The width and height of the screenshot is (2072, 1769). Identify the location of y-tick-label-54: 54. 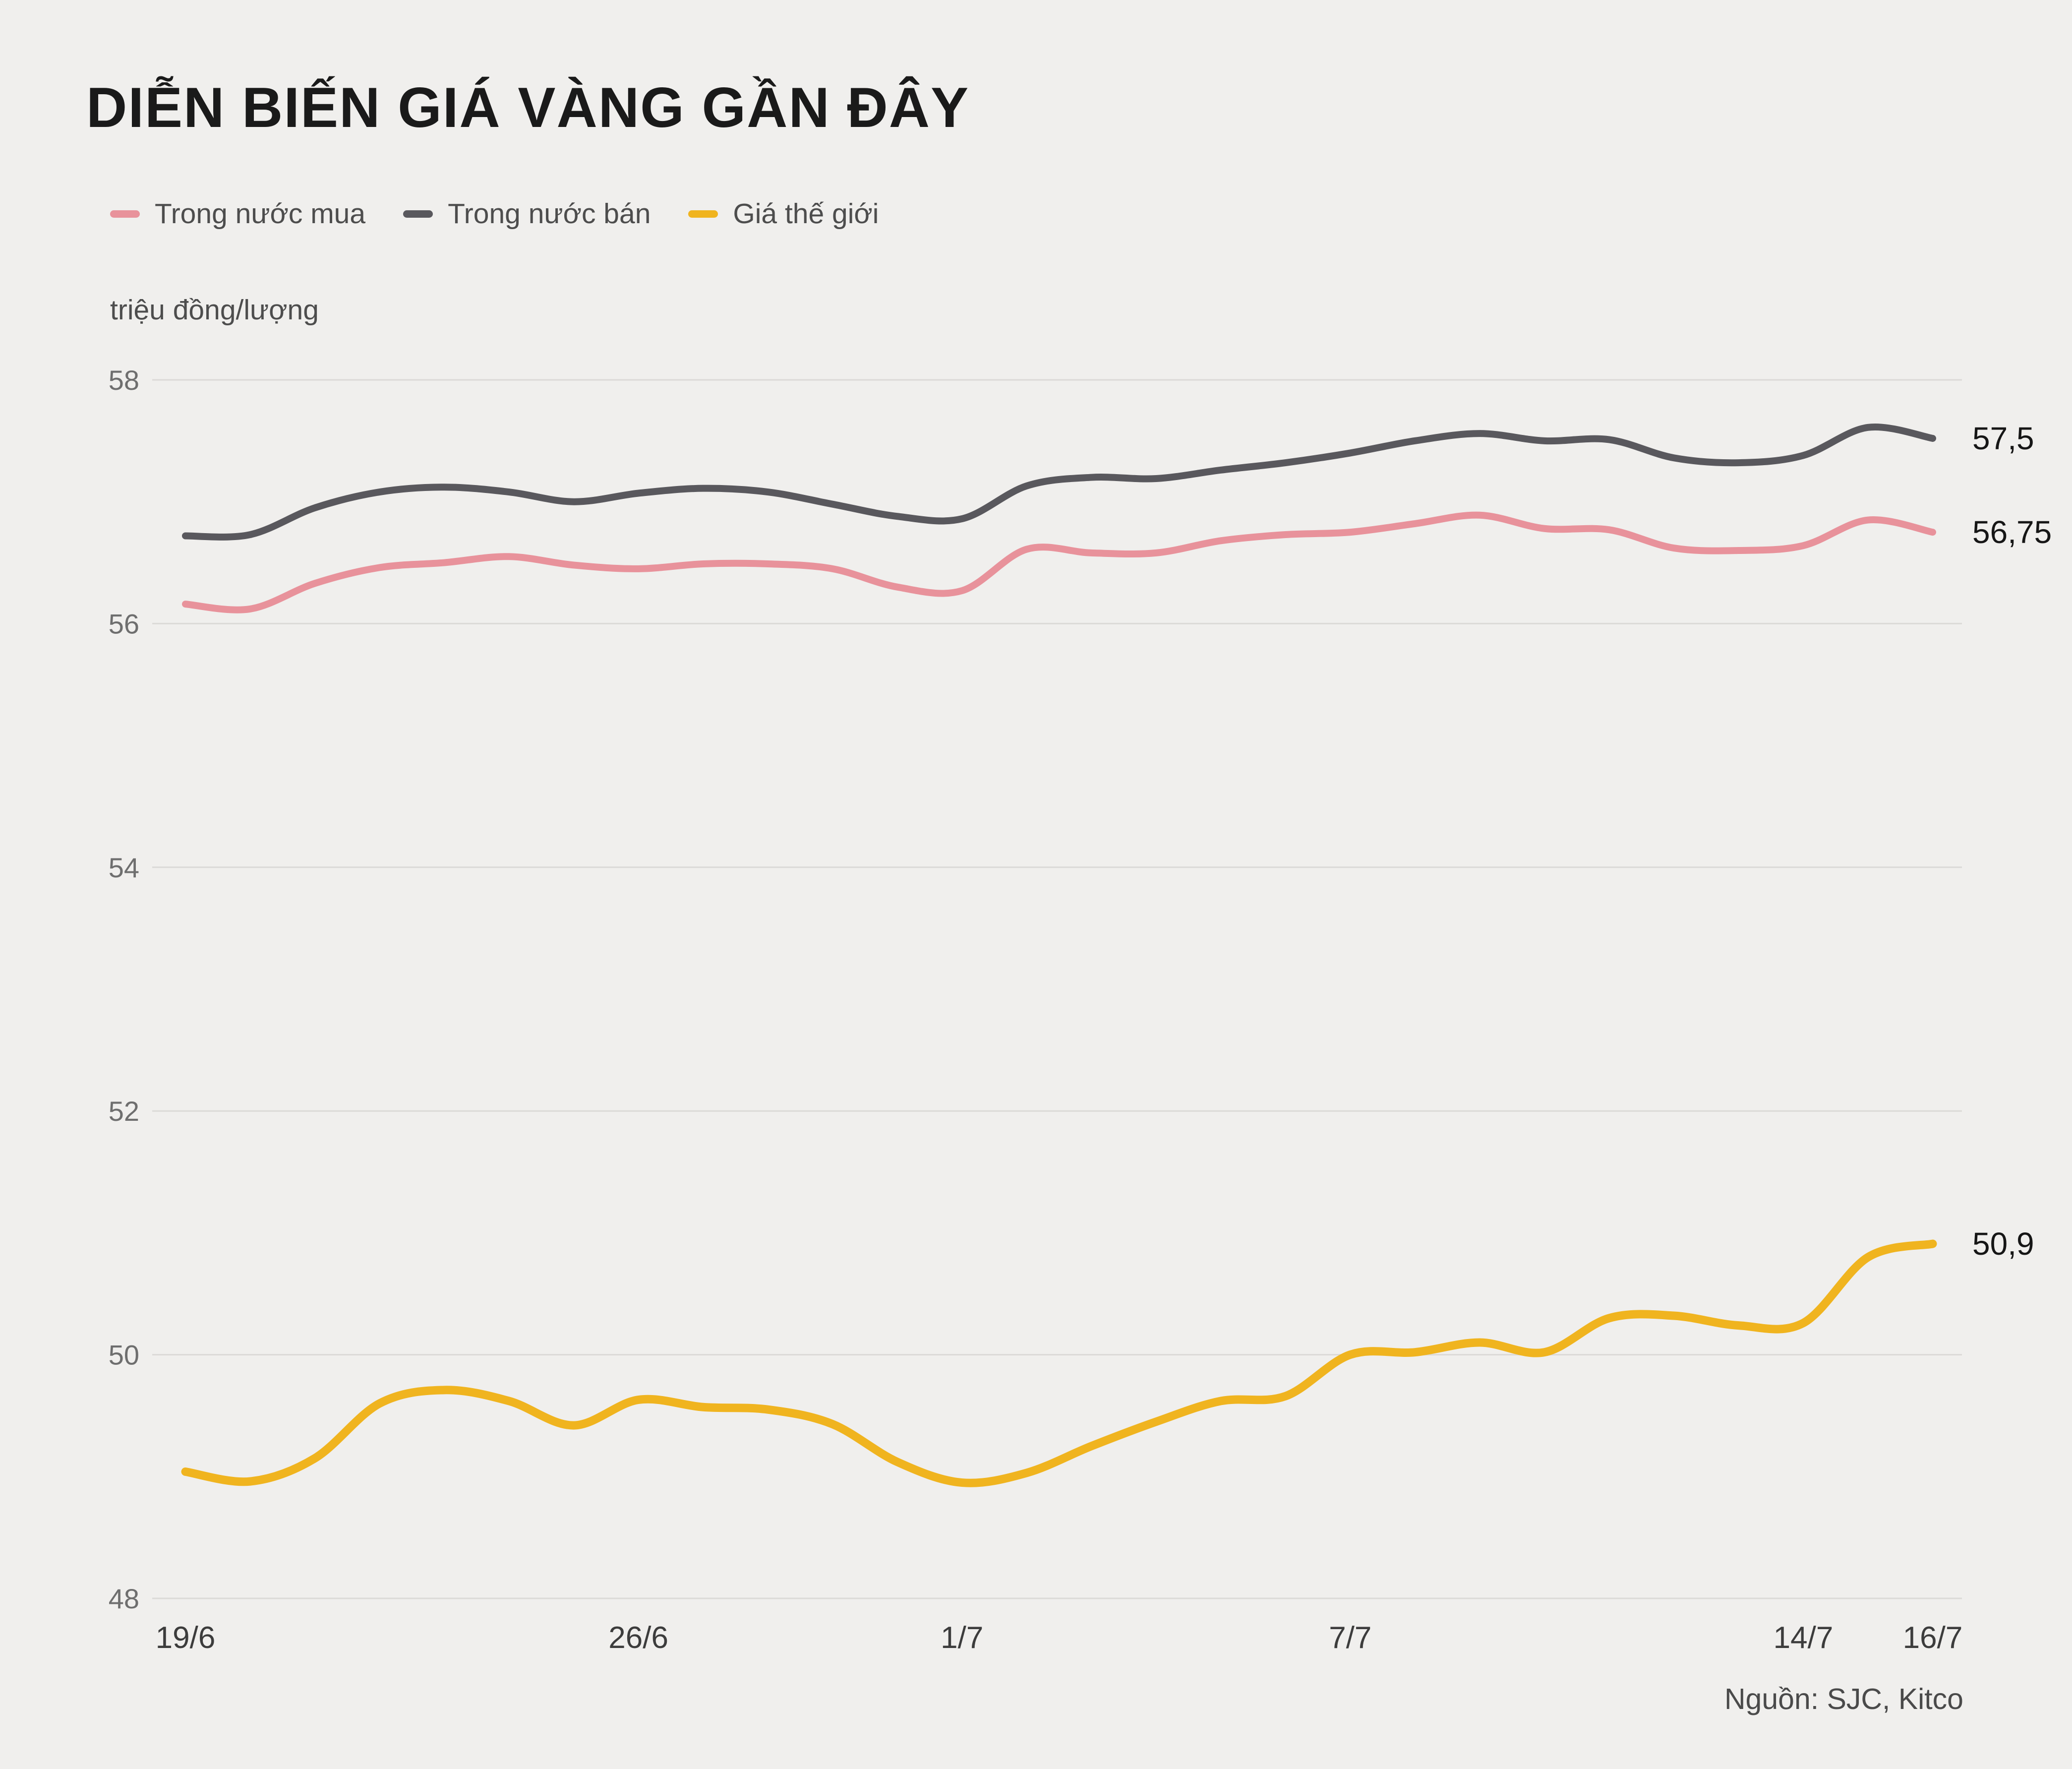
(124, 867).